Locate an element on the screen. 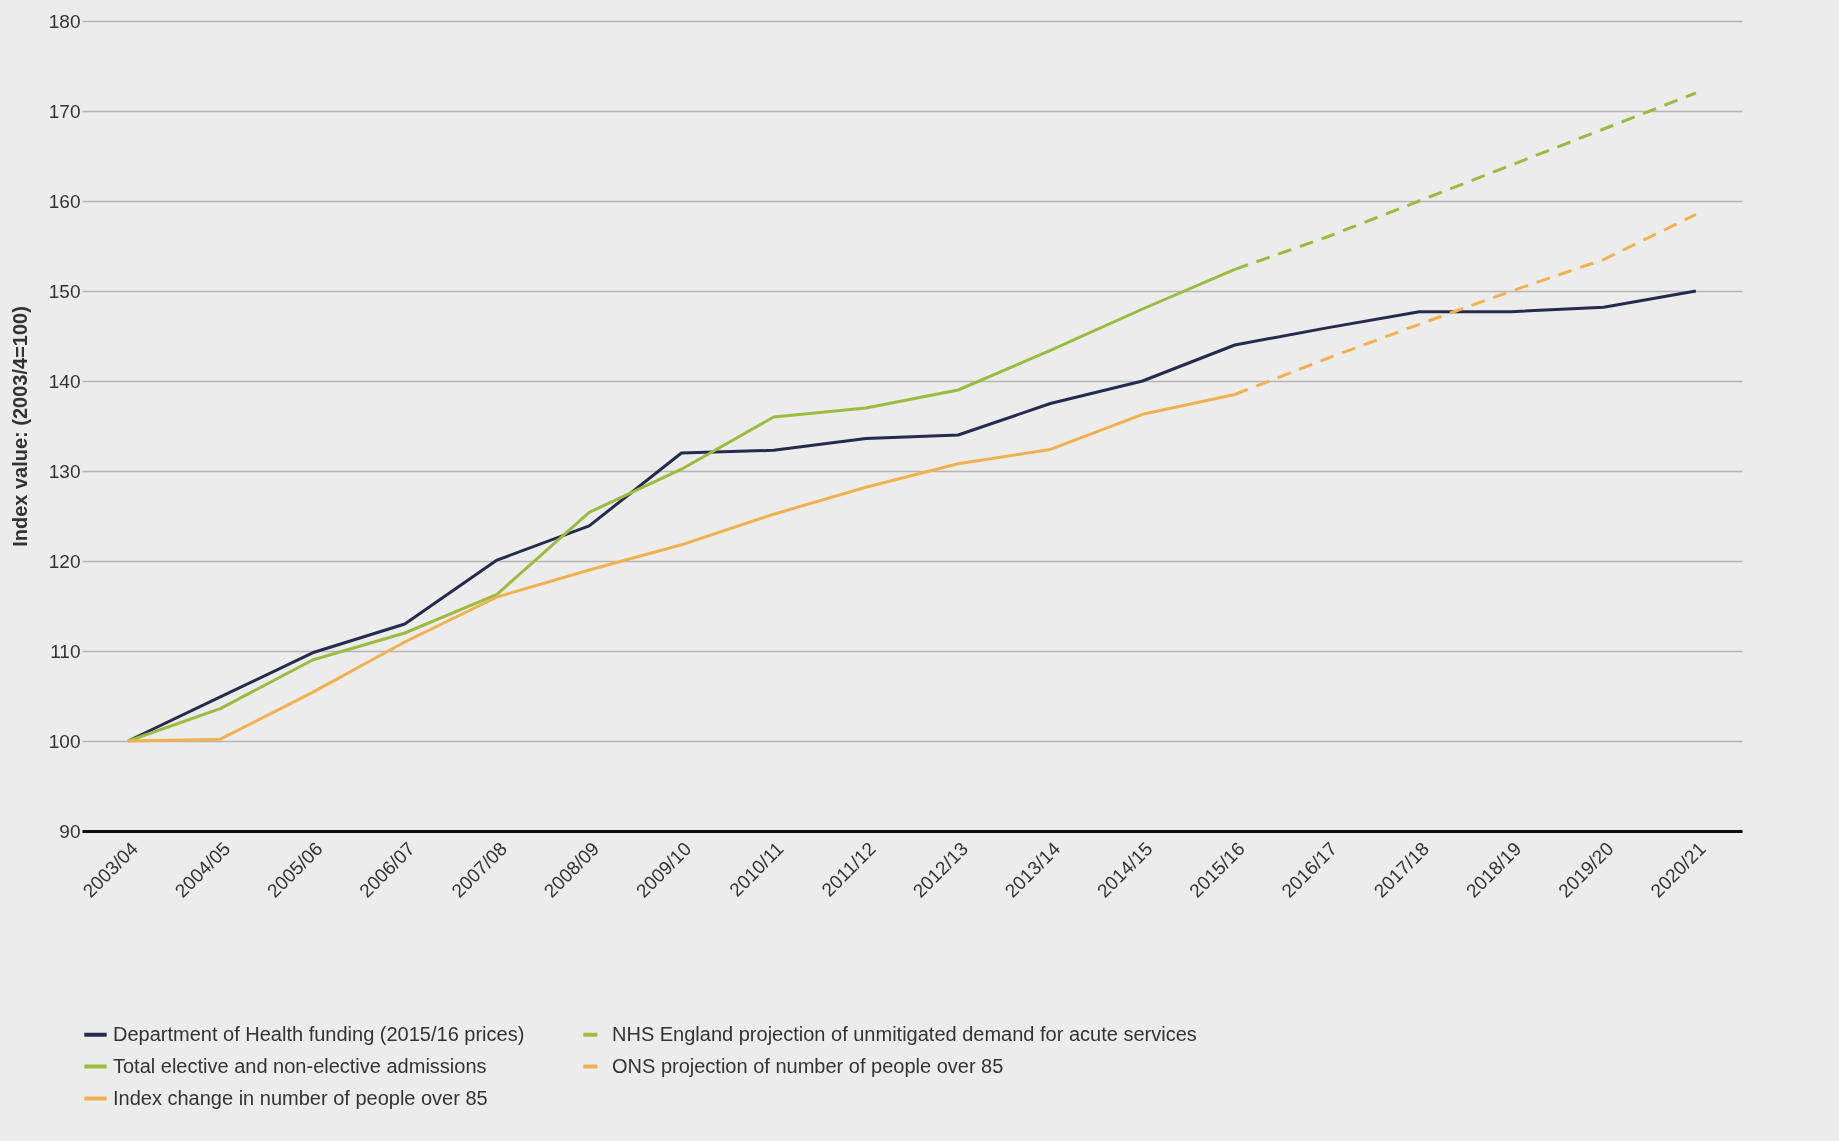 This screenshot has width=1839, height=1141. y-tick-label: 130 is located at coordinates (64, 471).